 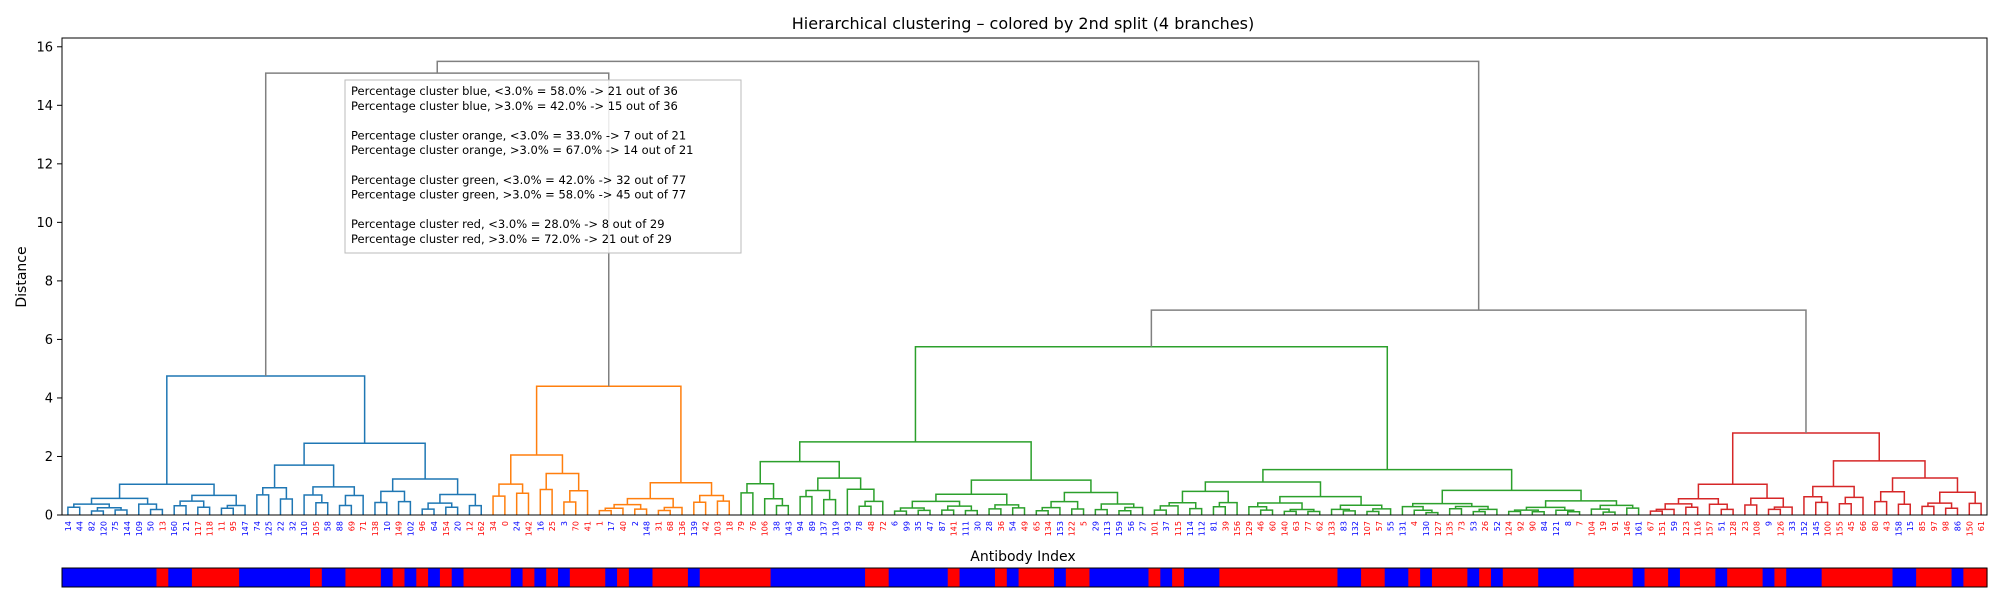 What do you see at coordinates (49, 281) in the screenshot?
I see `y-tick-label: 8` at bounding box center [49, 281].